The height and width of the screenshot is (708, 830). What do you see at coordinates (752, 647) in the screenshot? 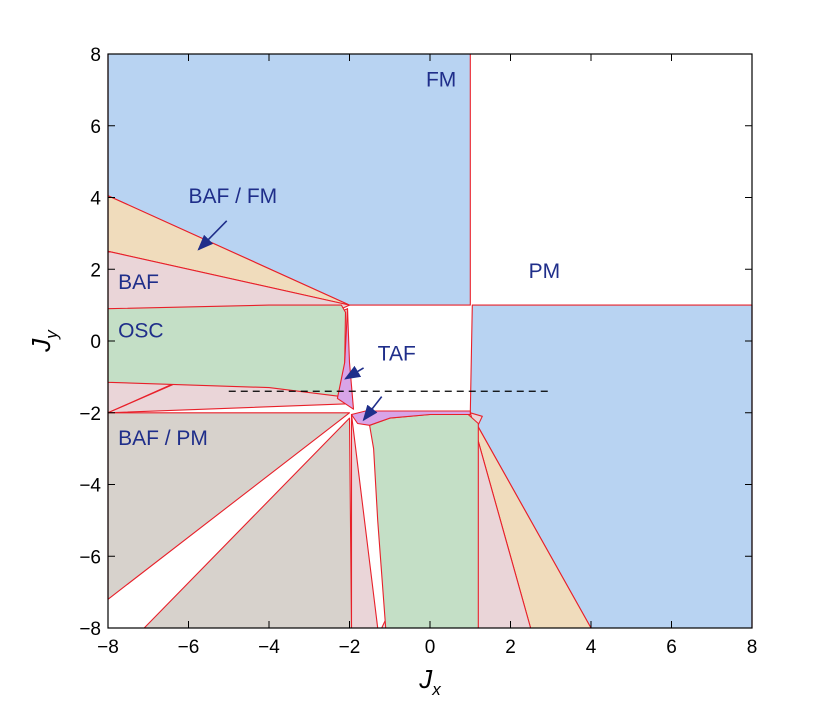
I see `x-tick-label: 8` at bounding box center [752, 647].